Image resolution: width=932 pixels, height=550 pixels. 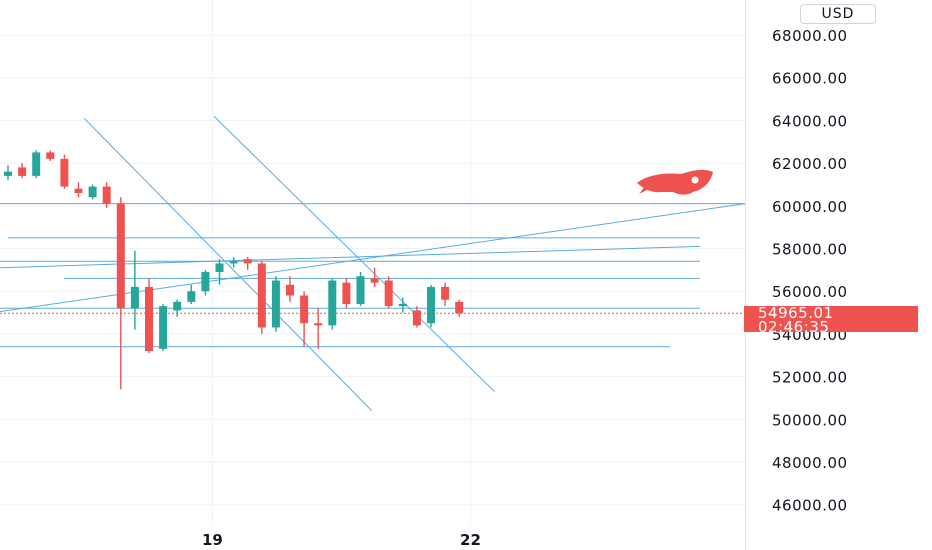 I want to click on price-tick-label: 68000.00, so click(x=810, y=36).